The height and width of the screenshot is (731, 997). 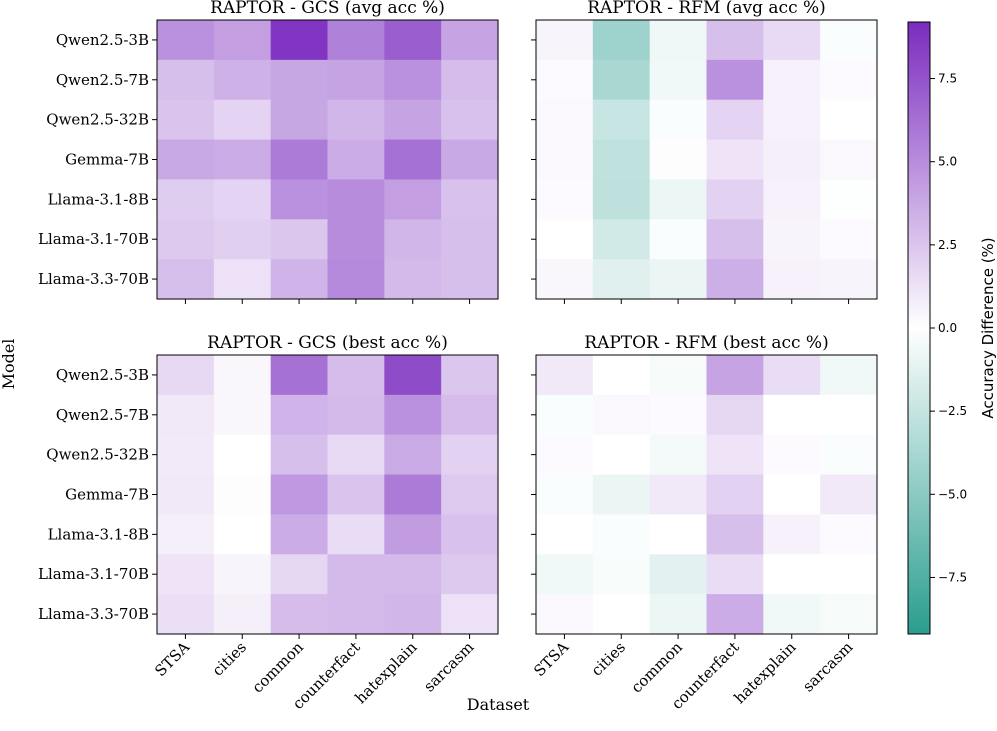 What do you see at coordinates (947, 79) in the screenshot?
I see `colorbar-tick-label: 7.5` at bounding box center [947, 79].